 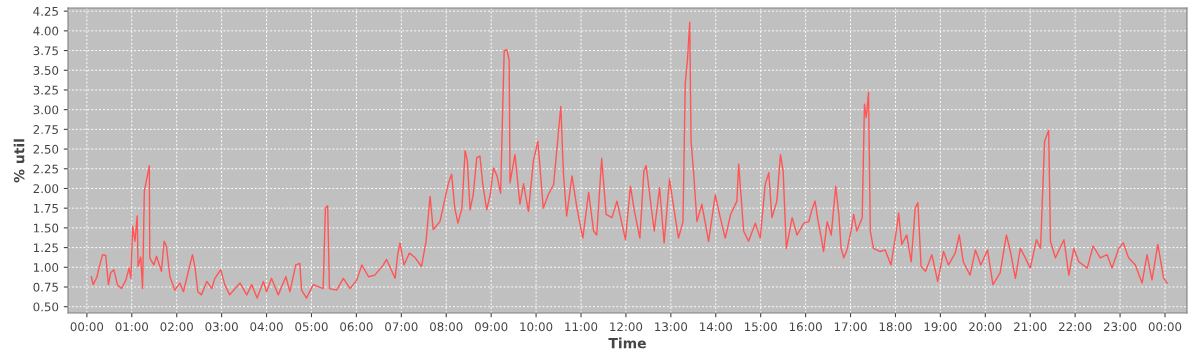 What do you see at coordinates (46, 267) in the screenshot?
I see `y-tick-label: 1.00` at bounding box center [46, 267].